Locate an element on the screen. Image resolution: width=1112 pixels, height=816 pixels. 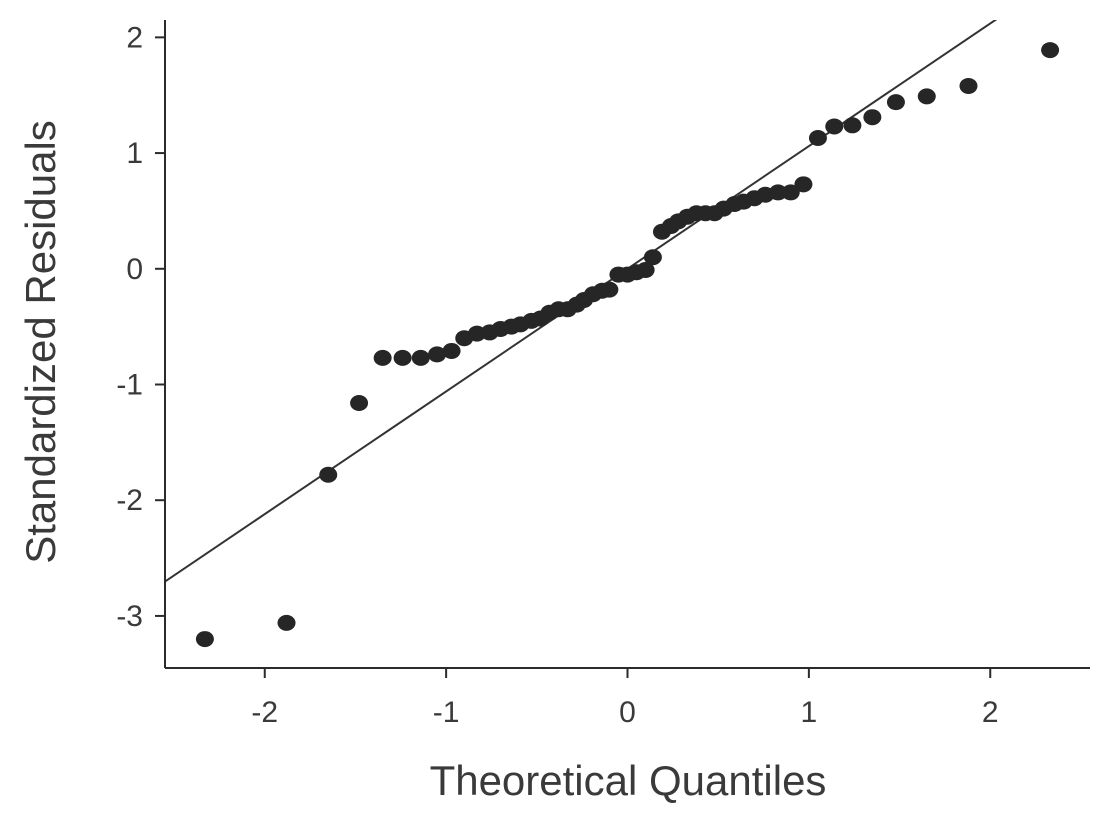
x-tick-label: 2 is located at coordinates (990, 712).